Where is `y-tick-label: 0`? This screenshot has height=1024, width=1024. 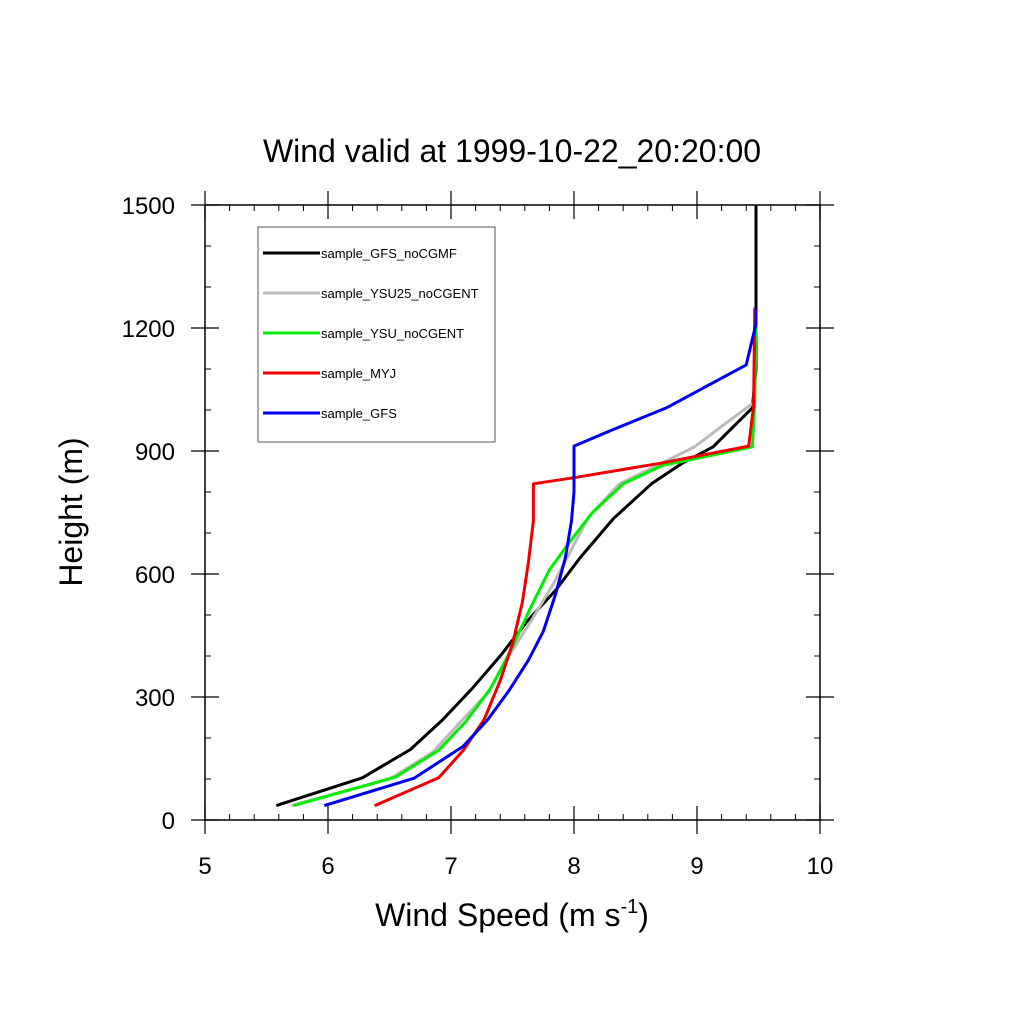
y-tick-label: 0 is located at coordinates (168, 821).